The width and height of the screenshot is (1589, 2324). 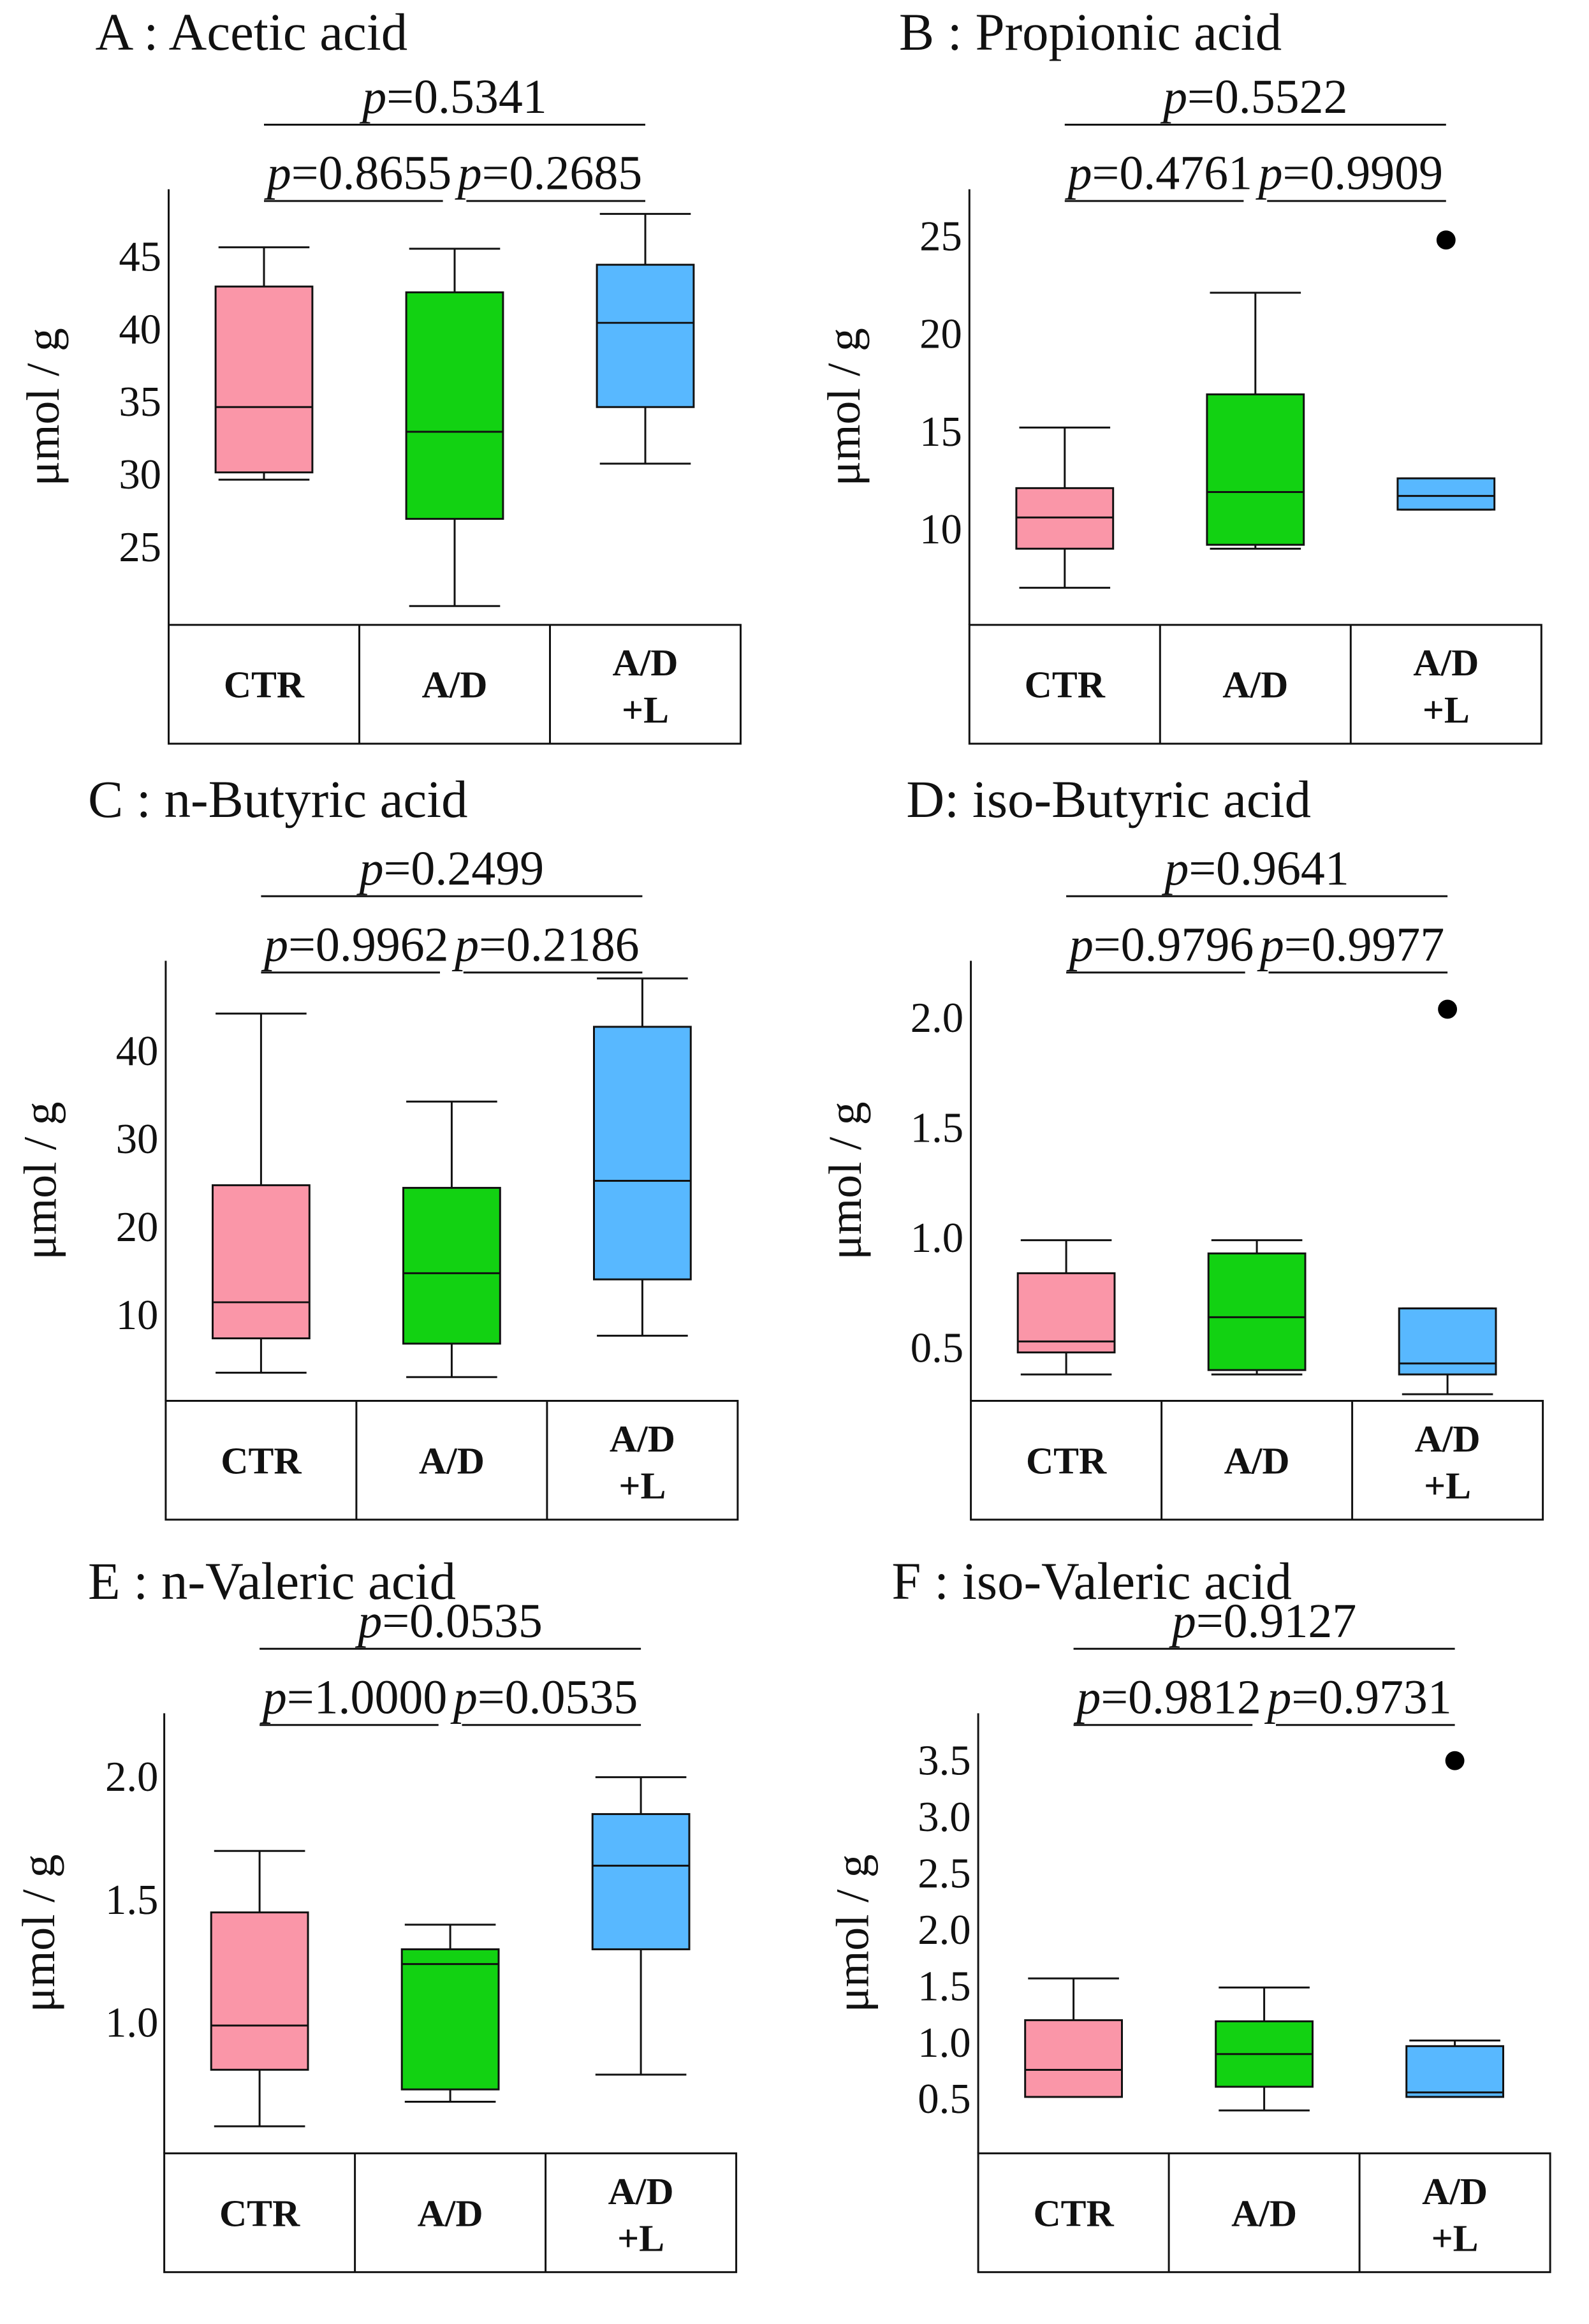 I want to click on y-tick-label: 3.5, so click(x=944, y=1761).